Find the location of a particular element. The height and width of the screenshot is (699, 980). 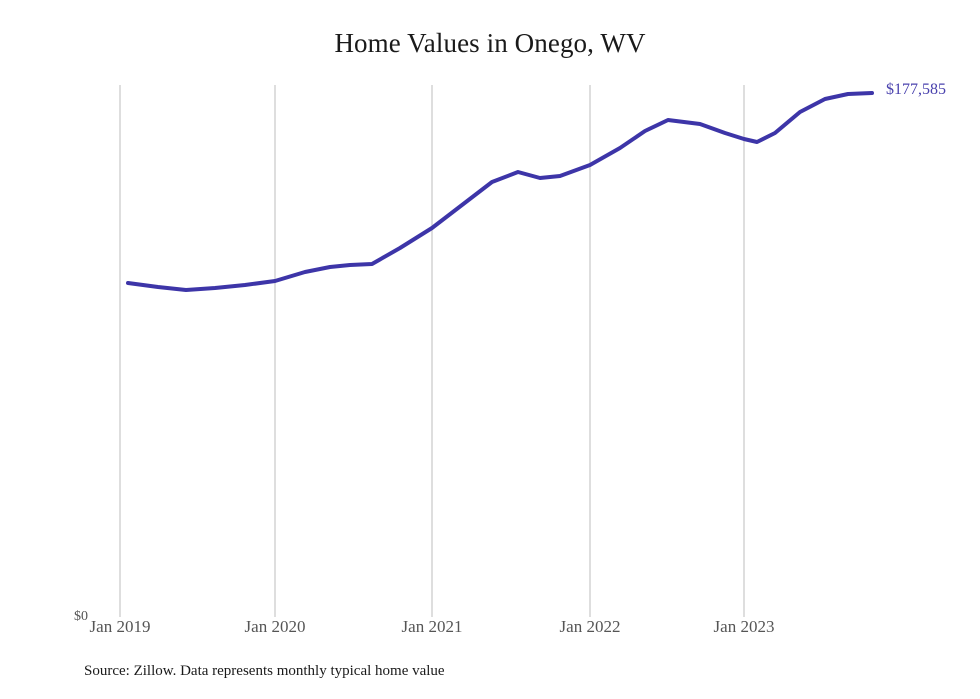

end-value-annotation: $177,585 is located at coordinates (916, 89).